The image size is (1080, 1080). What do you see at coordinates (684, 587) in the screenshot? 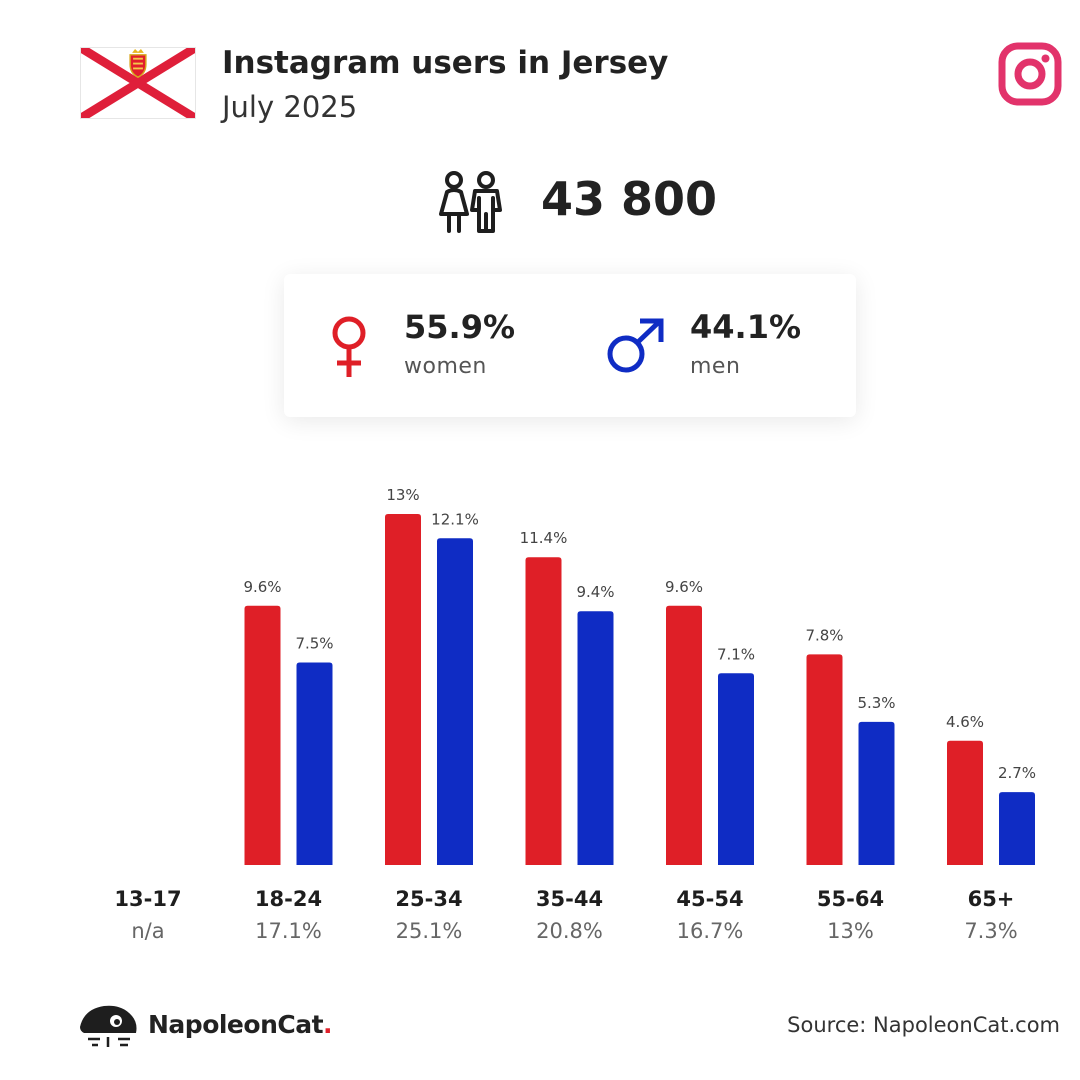
I see `value-label-women-45-54: 9.6%` at bounding box center [684, 587].